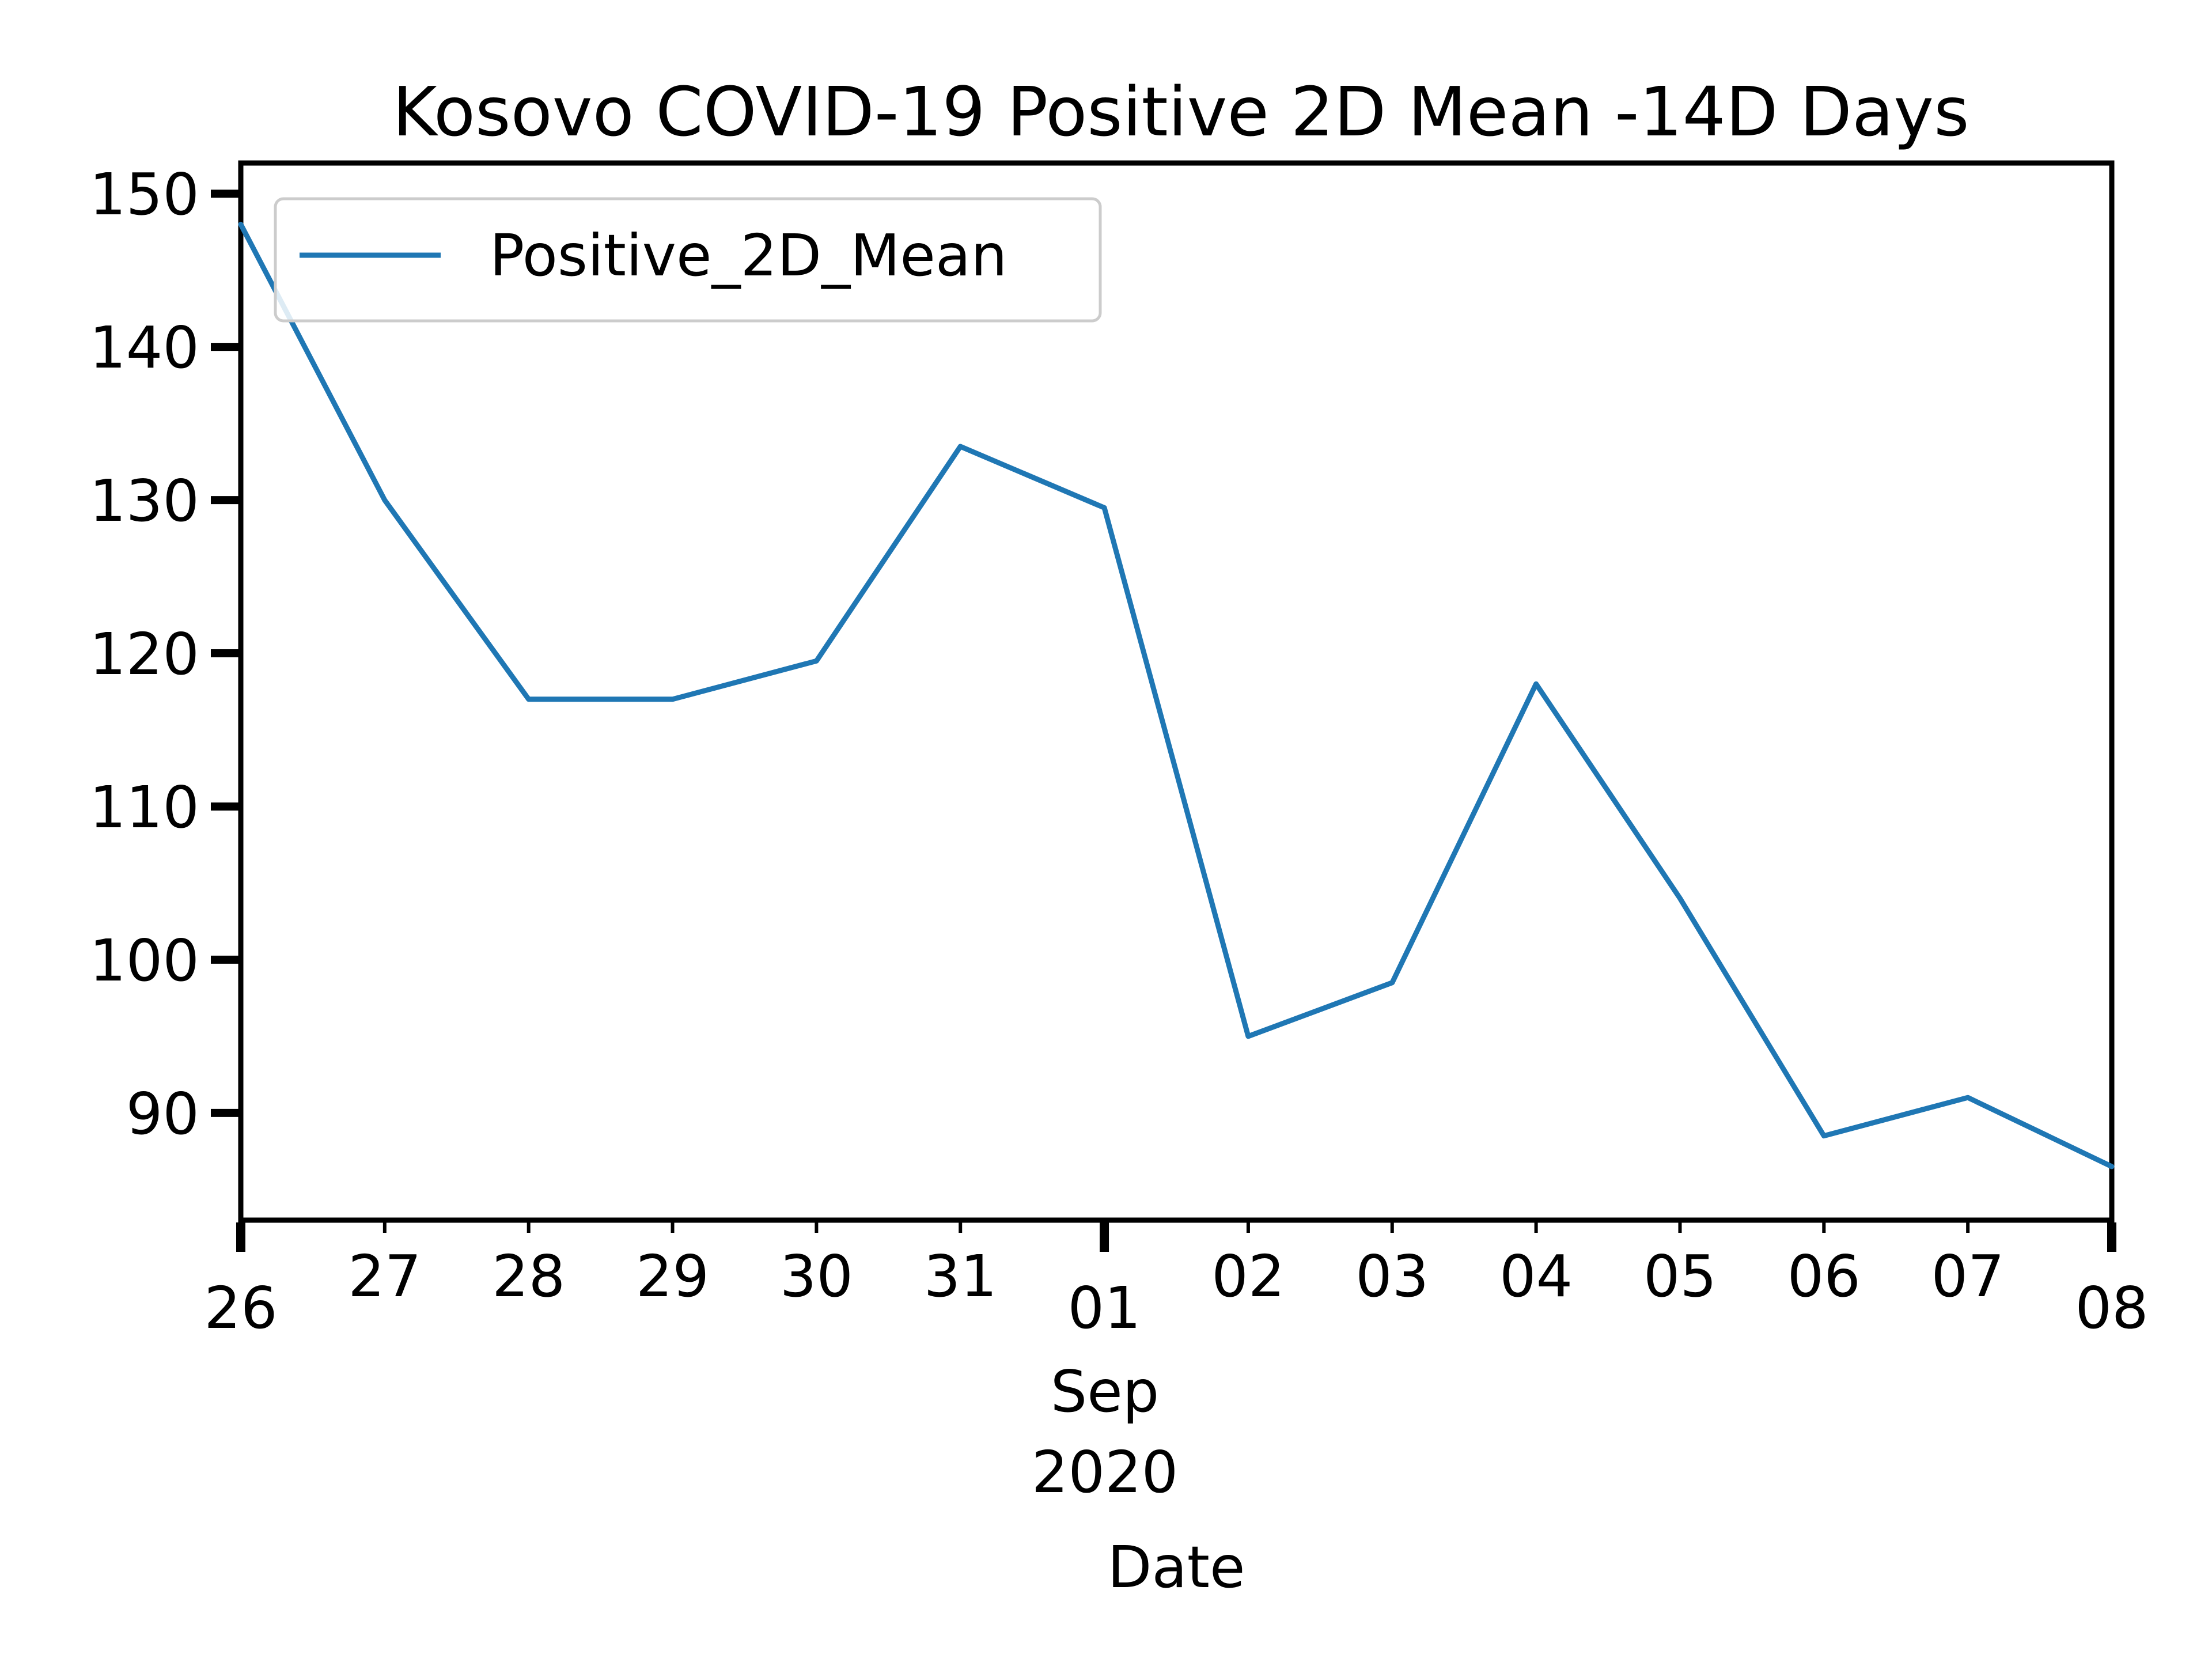  I want to click on y-tick-label: 110, so click(144, 808).